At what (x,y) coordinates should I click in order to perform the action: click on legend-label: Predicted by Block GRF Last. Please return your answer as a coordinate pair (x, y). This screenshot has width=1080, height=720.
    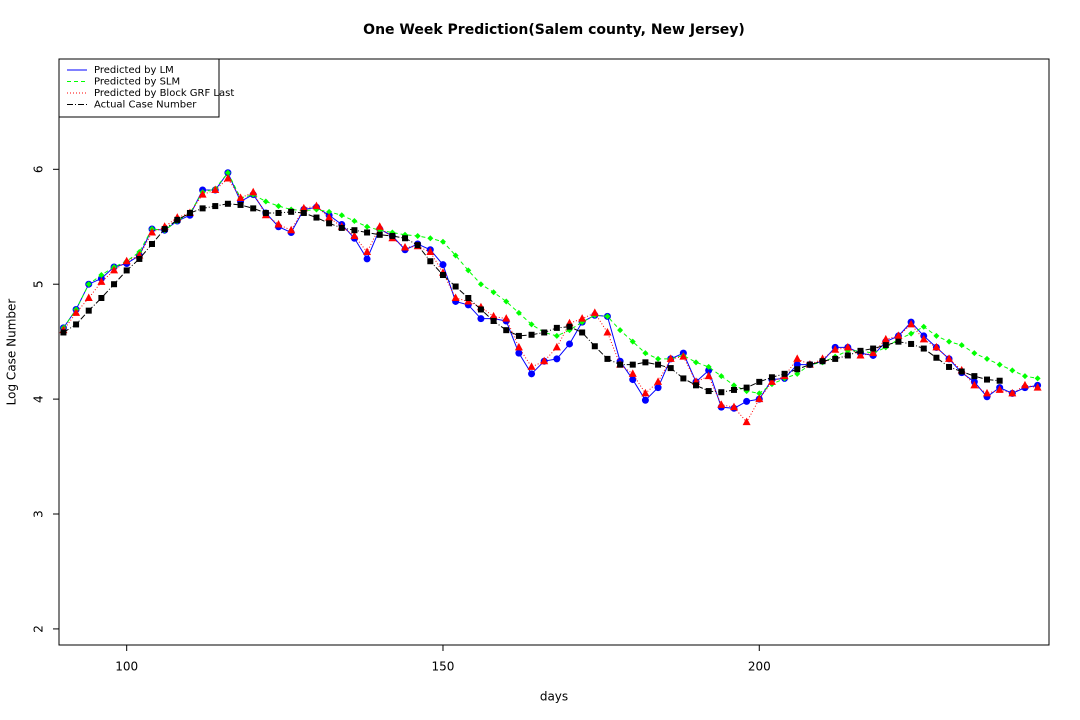
    Looking at the image, I should click on (164, 93).